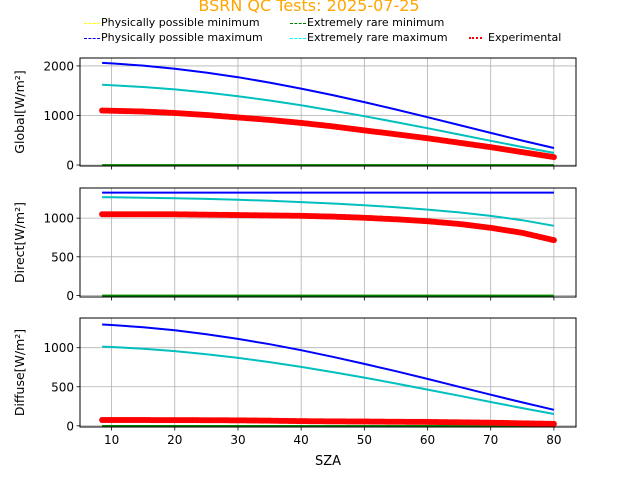 The width and height of the screenshot is (640, 480). What do you see at coordinates (173, 37) in the screenshot?
I see `legend-item-phys-max: Physically possible maximum` at bounding box center [173, 37].